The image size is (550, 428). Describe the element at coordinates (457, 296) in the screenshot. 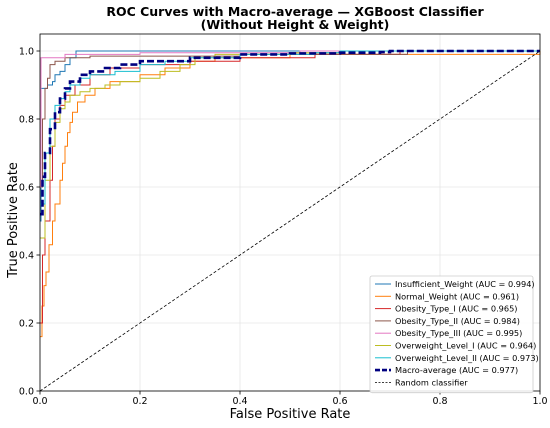

I see `legend-label: Normal_Weight (AUC = 0.961)` at that location.